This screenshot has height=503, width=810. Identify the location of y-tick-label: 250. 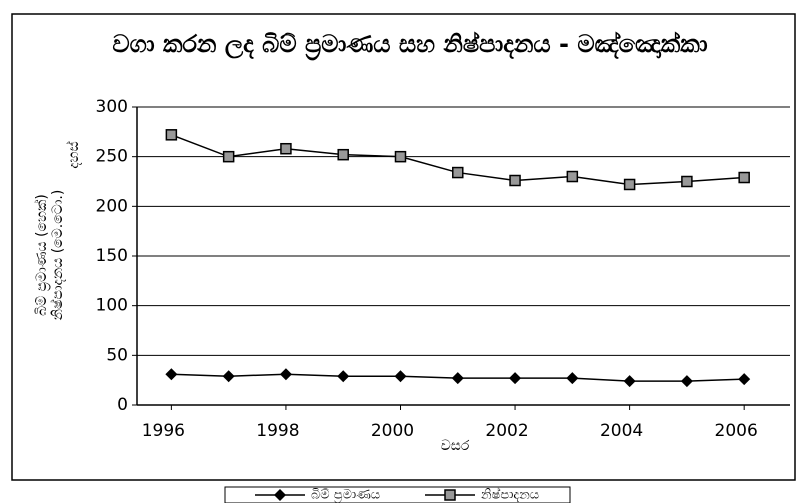
(112, 157).